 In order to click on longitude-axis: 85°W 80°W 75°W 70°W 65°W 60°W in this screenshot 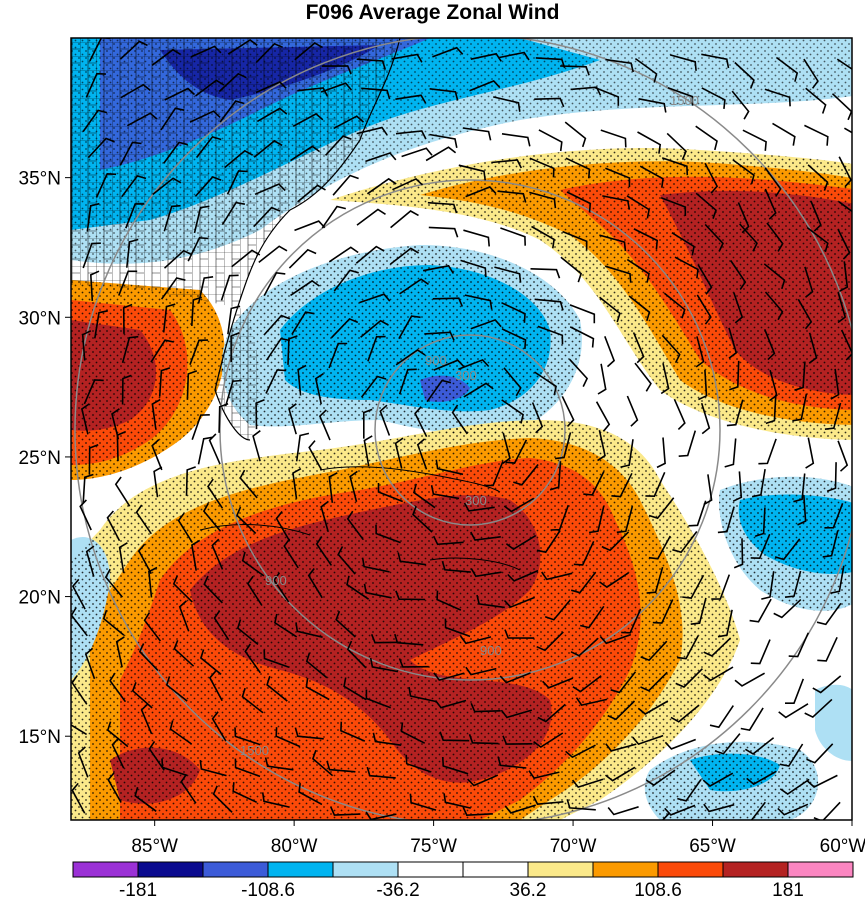, I will do `click(498, 838)`.